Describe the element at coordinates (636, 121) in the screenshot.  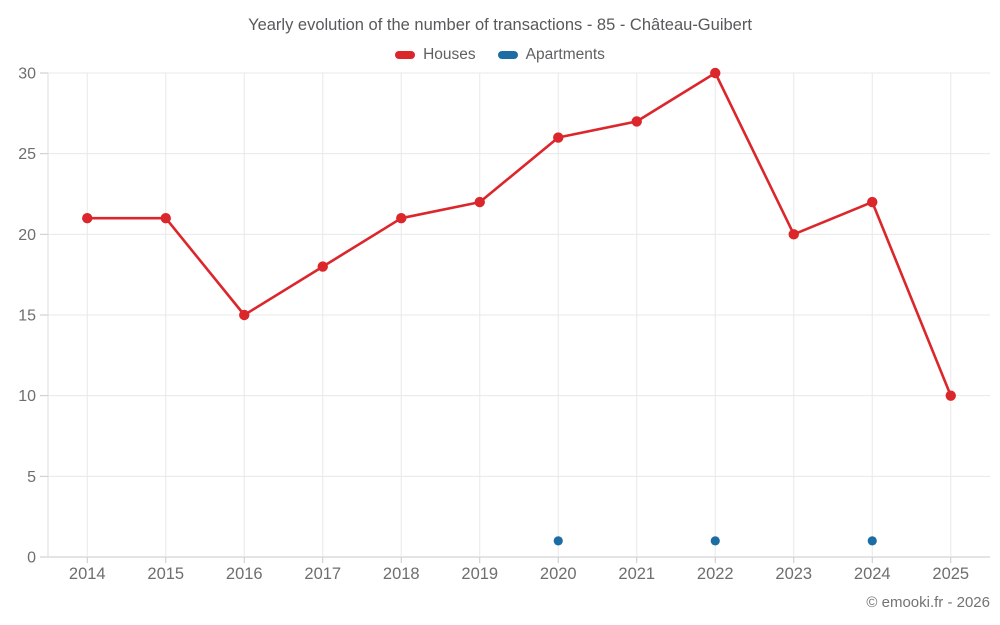
I see `houses-point-2021` at that location.